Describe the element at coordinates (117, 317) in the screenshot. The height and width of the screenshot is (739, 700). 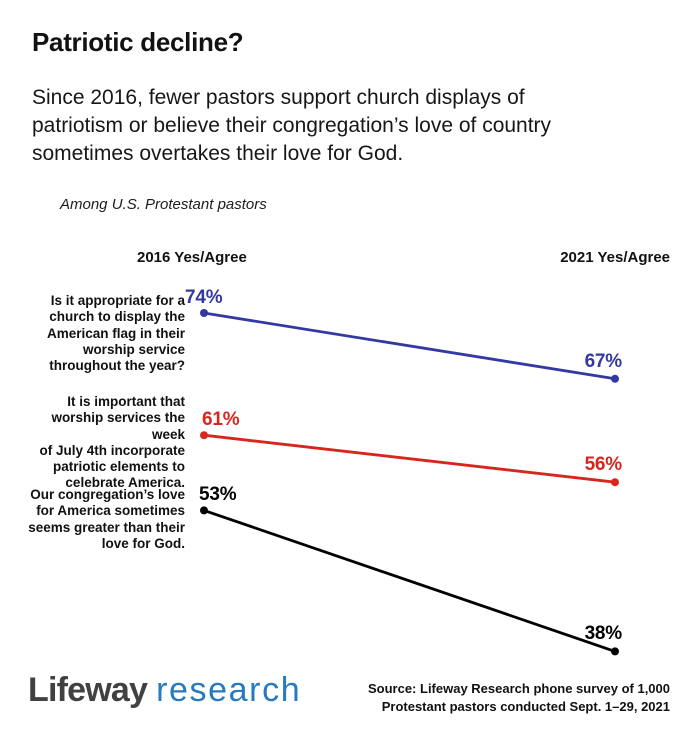
I see `question-label-line: church to display the` at that location.